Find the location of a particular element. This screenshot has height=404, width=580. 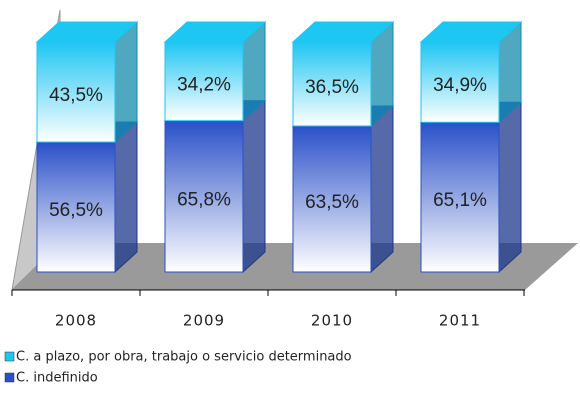

value-label: 36,5% is located at coordinates (332, 87).